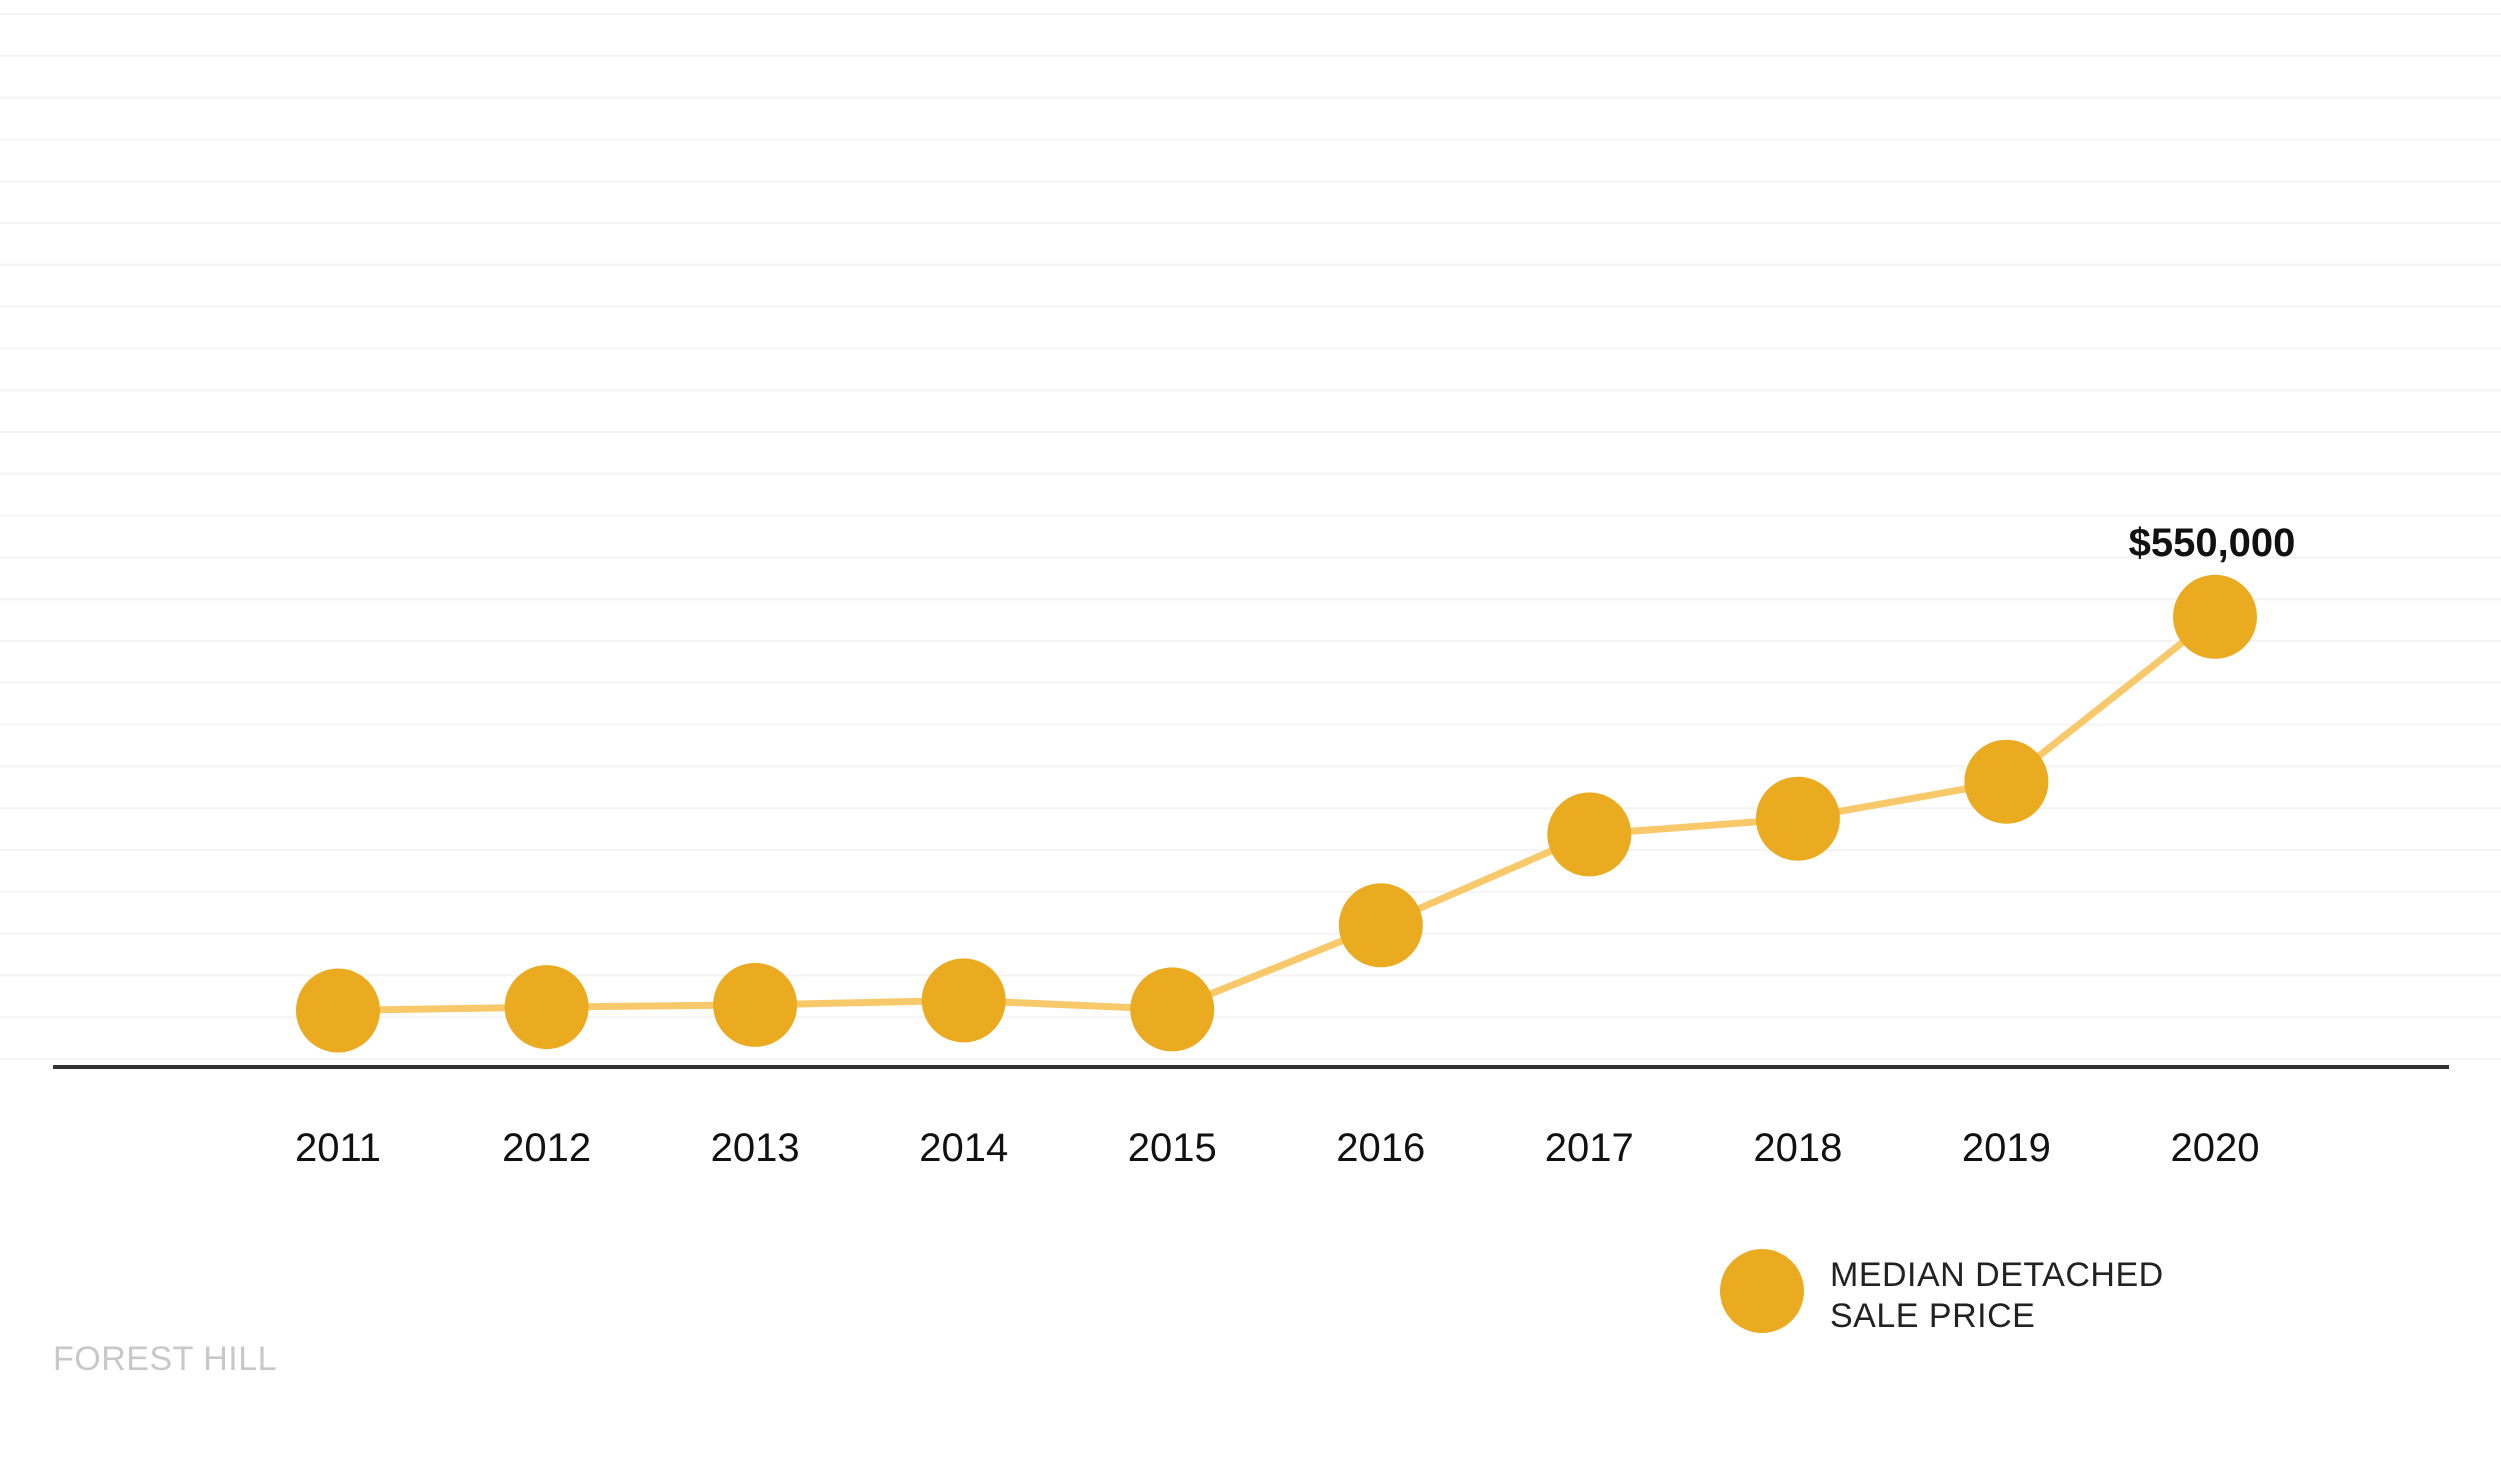 This screenshot has width=2501, height=1459. Describe the element at coordinates (338, 1148) in the screenshot. I see `x-tick-label-2011: 2011` at that location.